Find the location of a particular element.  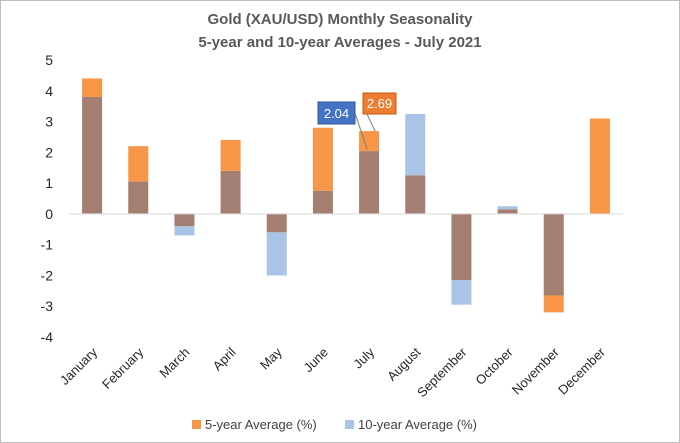

y-tick-label: 0 is located at coordinates (49, 214).